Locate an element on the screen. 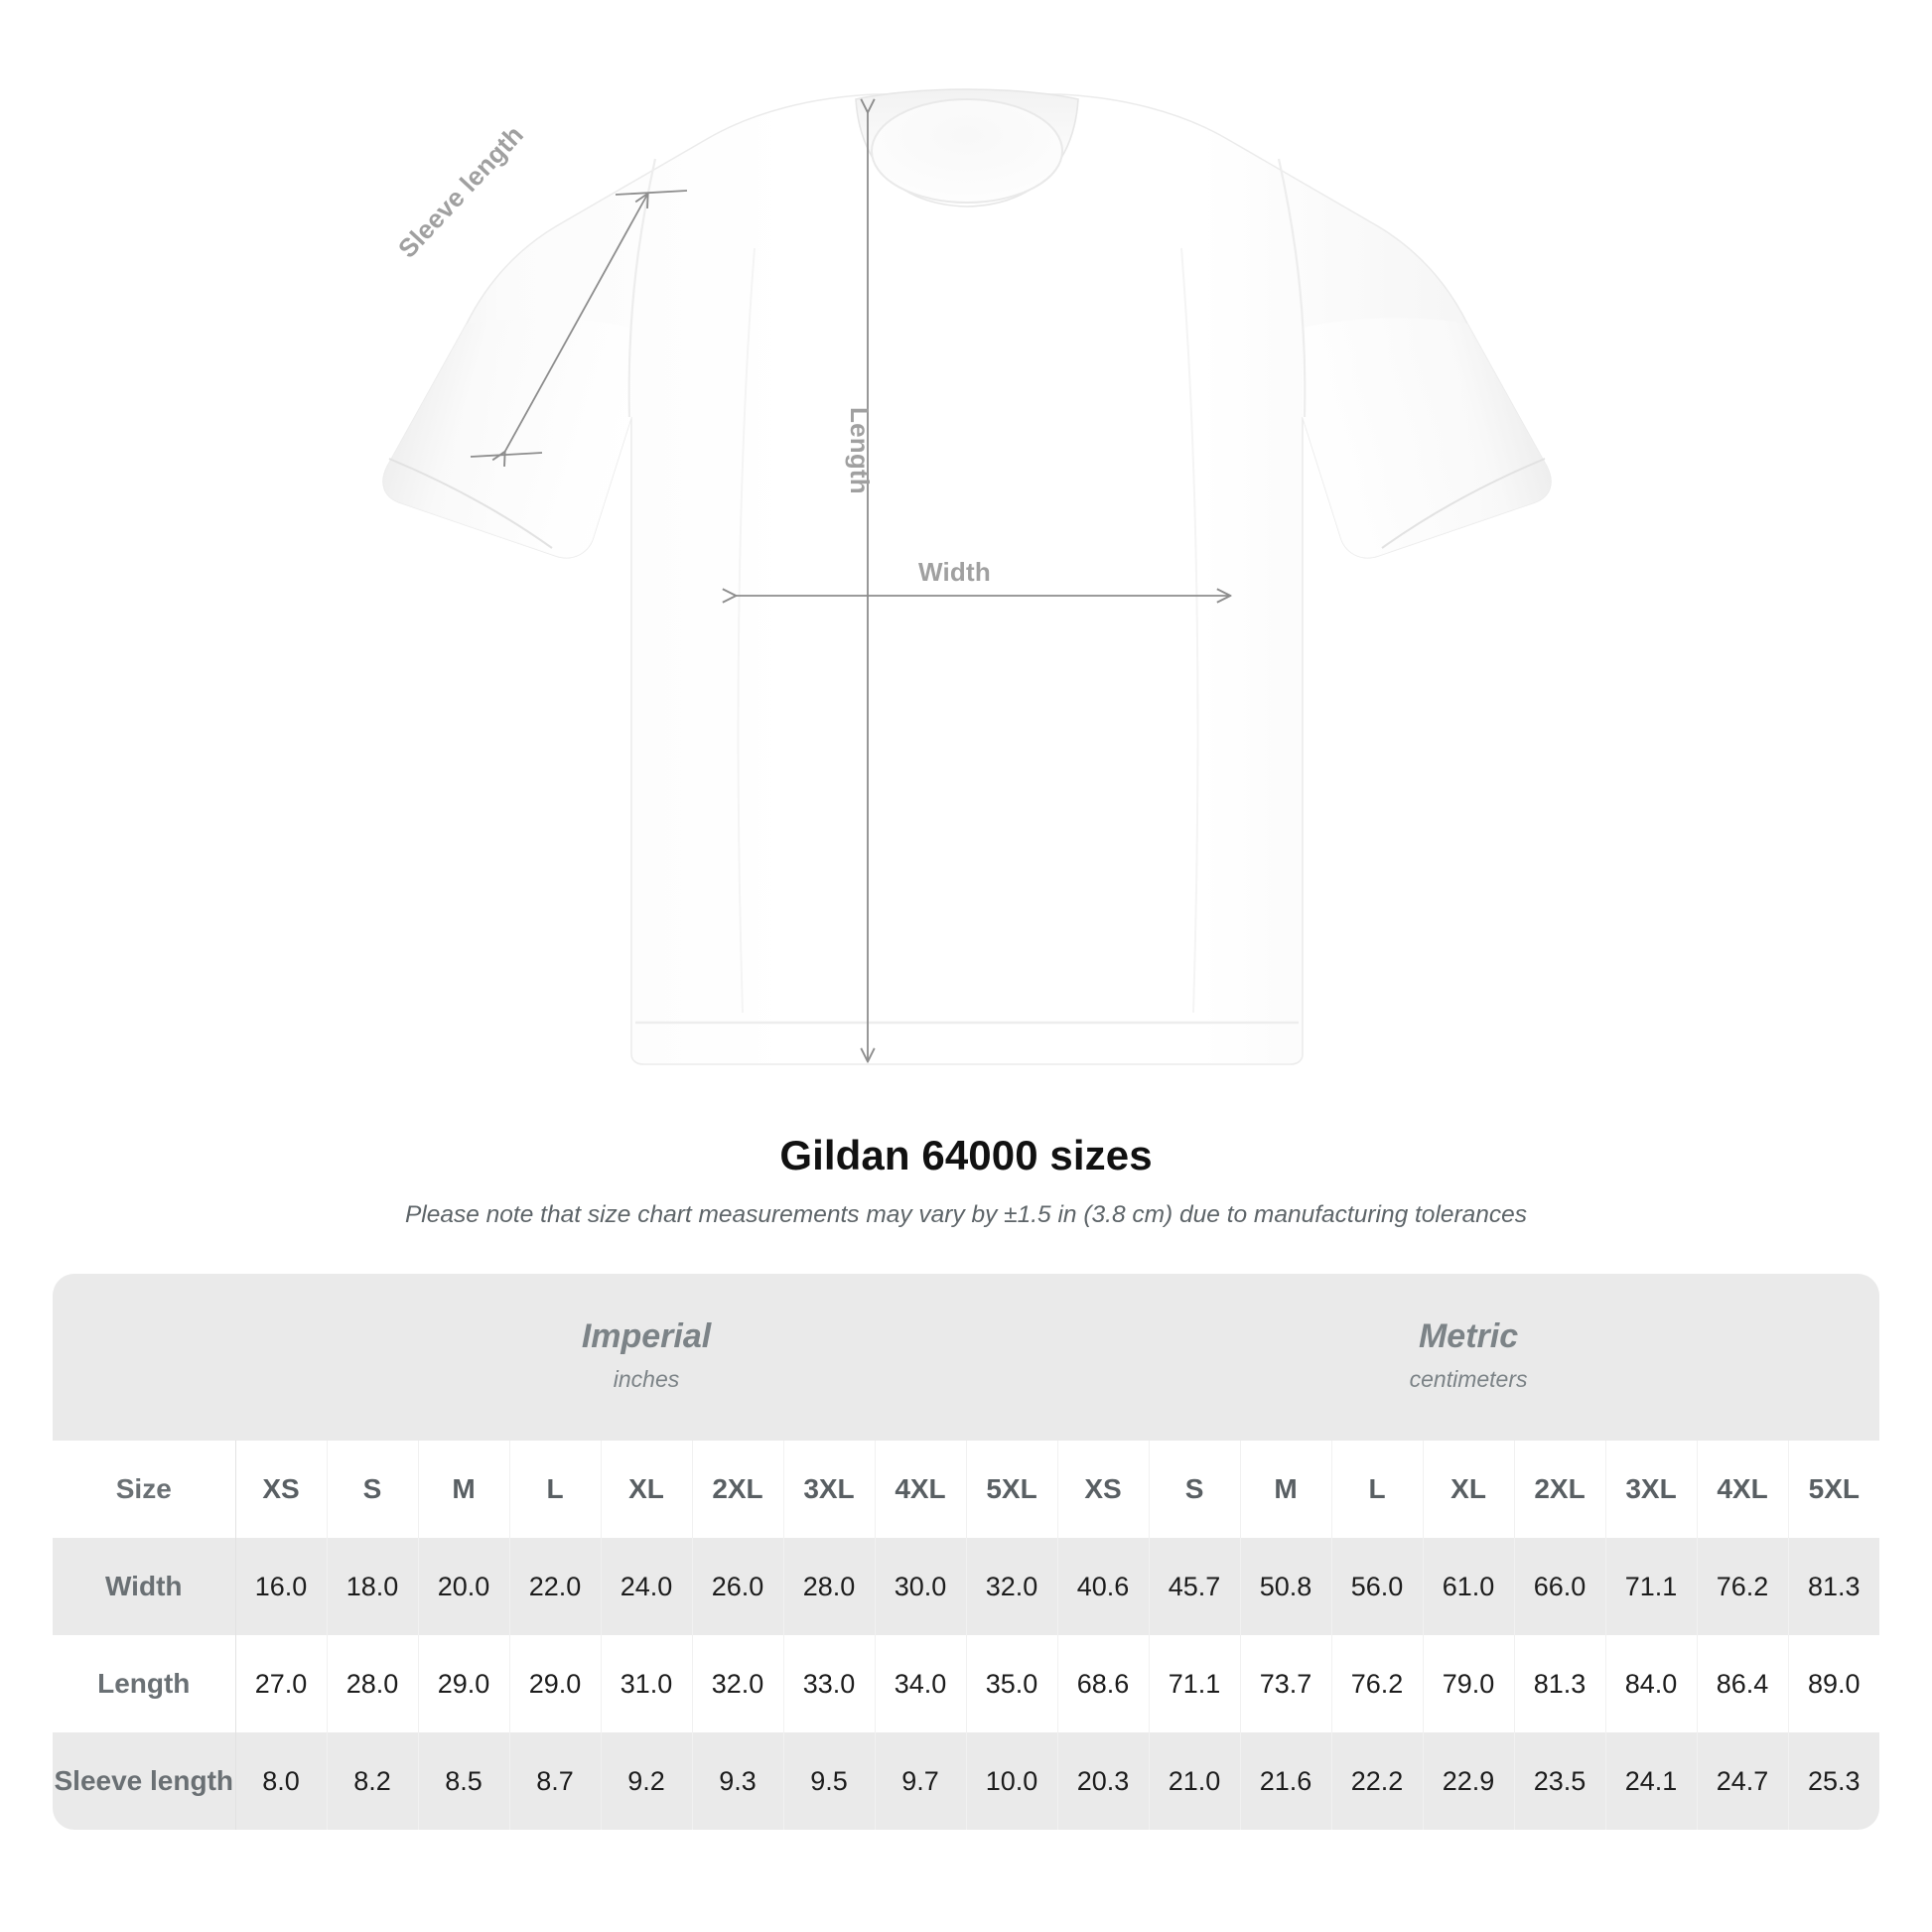 The image size is (1932, 1932). cell-sleeve-imp-8: 10.0 is located at coordinates (1012, 1781).